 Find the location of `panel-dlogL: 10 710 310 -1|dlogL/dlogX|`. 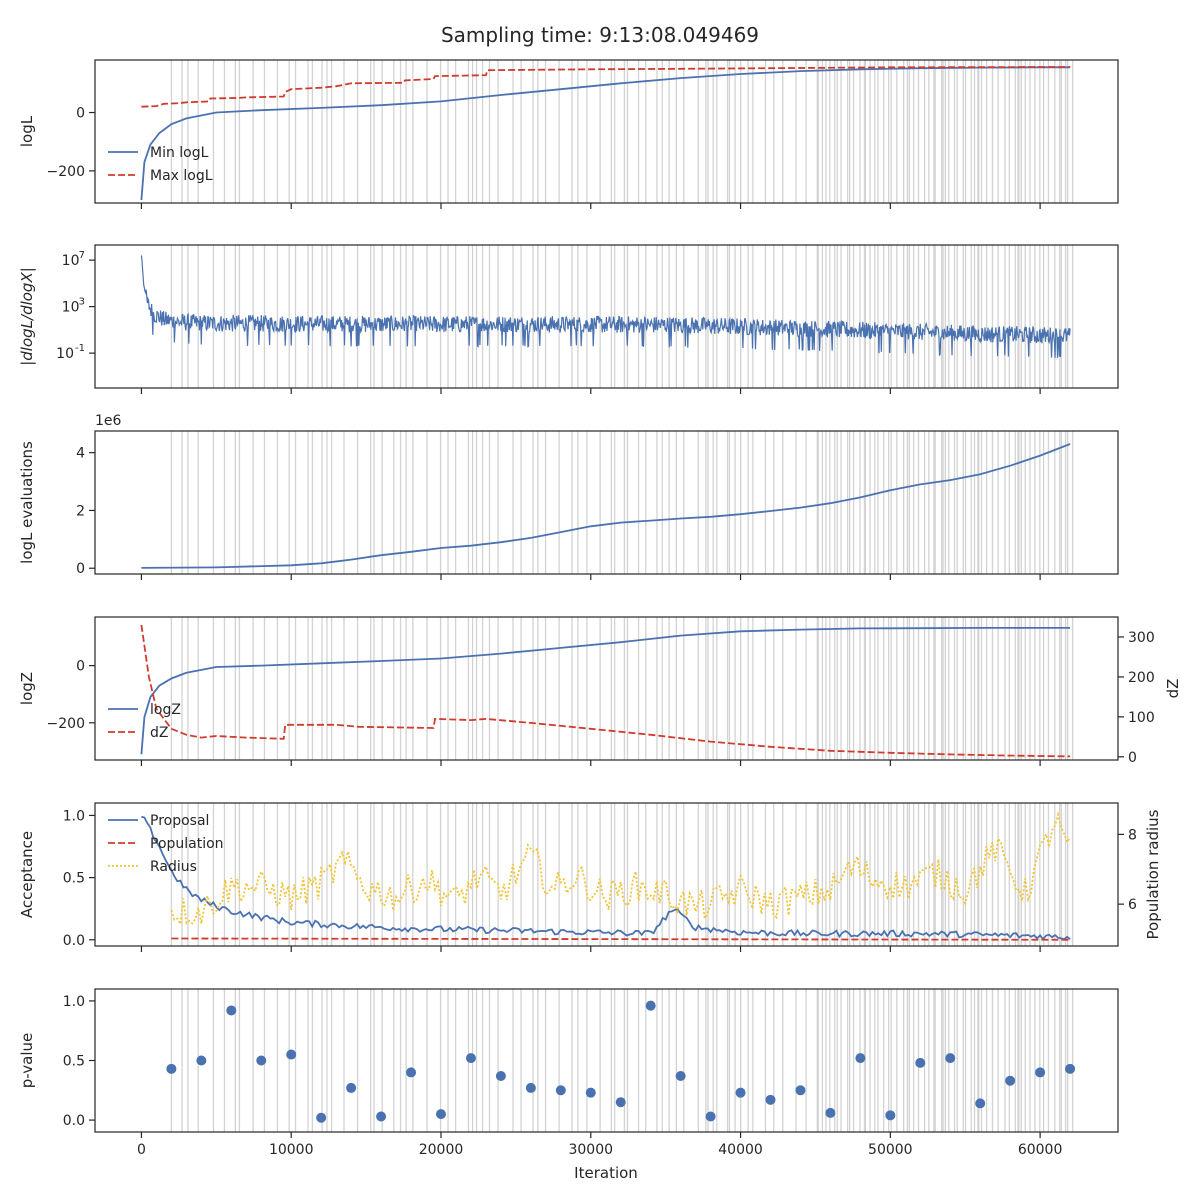

panel-dlogL: 10 710 310 -1|dlogL/dlogX| is located at coordinates (568, 319).